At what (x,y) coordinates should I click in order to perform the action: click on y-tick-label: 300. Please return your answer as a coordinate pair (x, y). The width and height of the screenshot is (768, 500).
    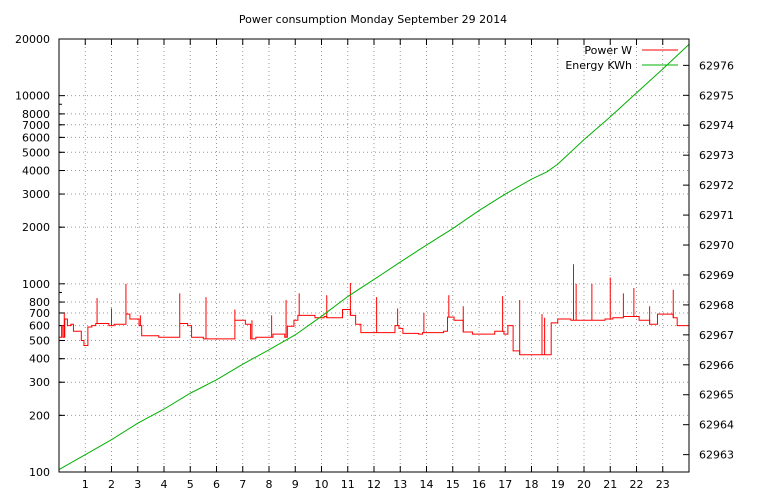
    Looking at the image, I should click on (39, 382).